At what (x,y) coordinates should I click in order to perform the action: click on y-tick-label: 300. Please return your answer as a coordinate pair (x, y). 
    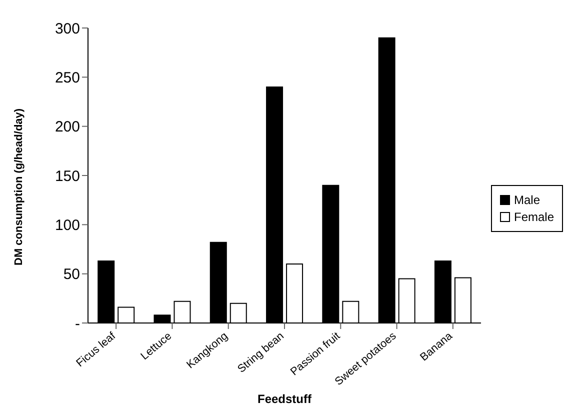
    Looking at the image, I should click on (67, 29).